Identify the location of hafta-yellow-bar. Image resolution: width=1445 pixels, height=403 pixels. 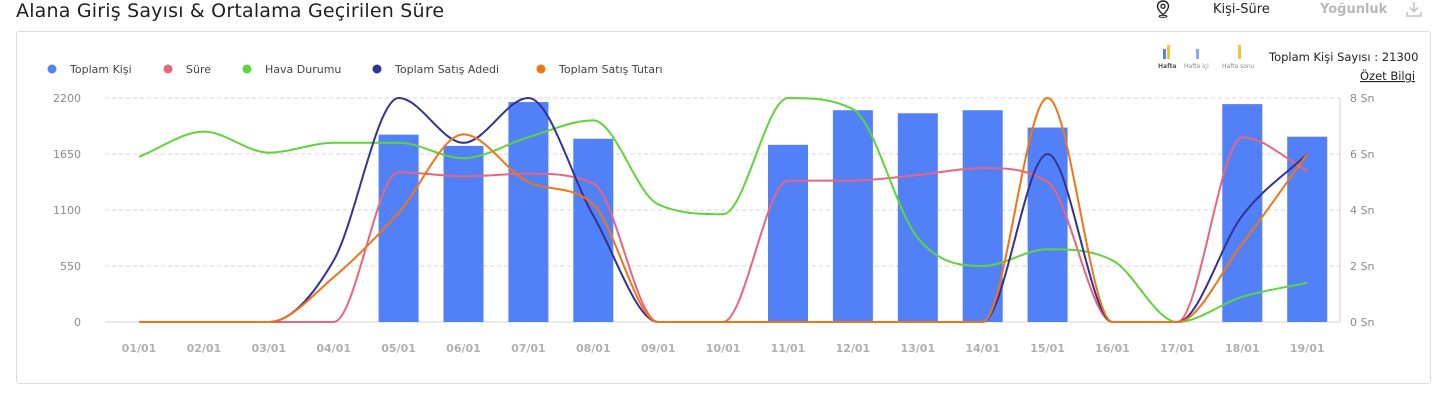
(1168, 52).